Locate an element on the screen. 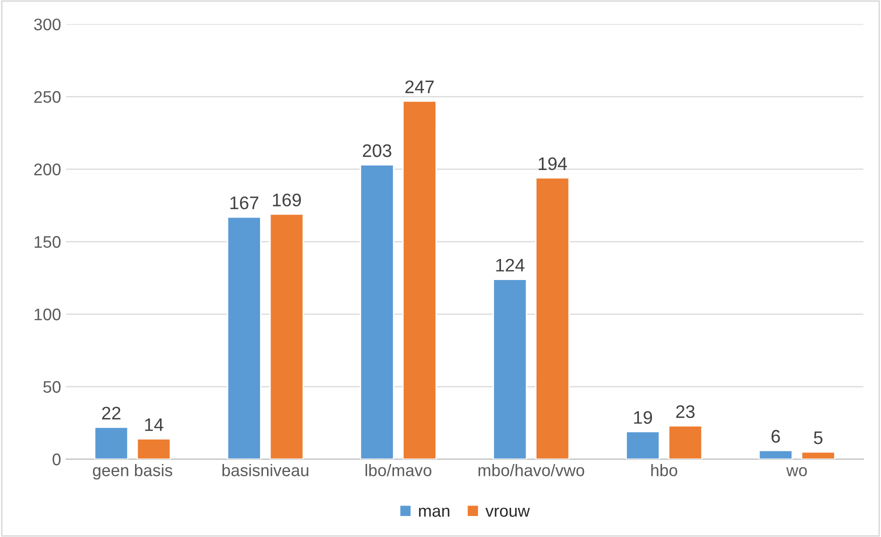 The image size is (881, 537). data-label: 194 is located at coordinates (552, 163).